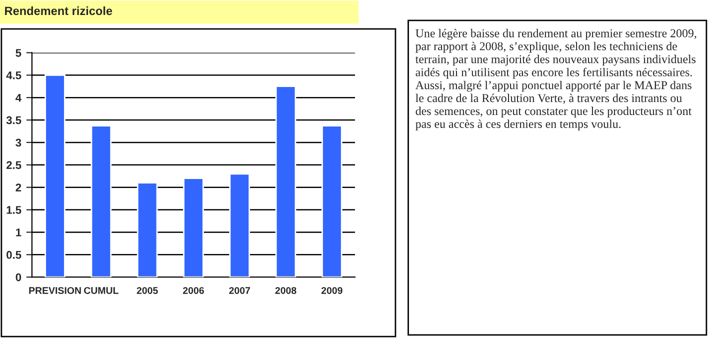 The image size is (710, 340). I want to click on y-tick-label: 2.5, so click(14, 165).